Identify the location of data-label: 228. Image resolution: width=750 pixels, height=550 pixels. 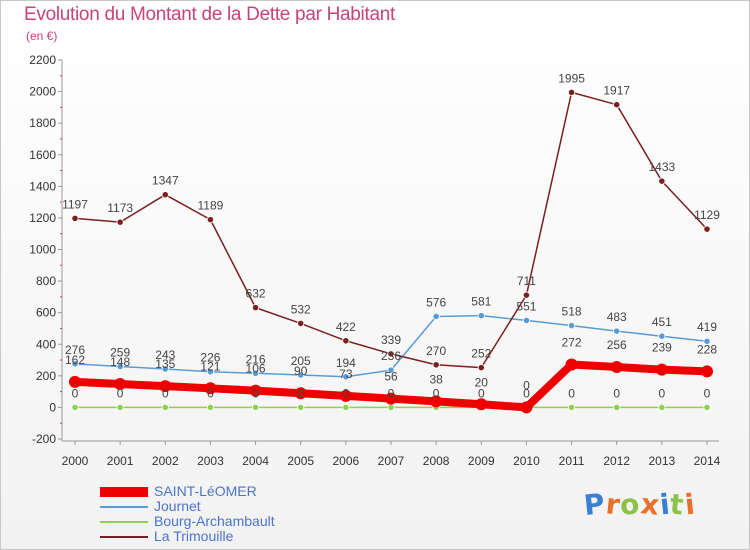
(707, 349).